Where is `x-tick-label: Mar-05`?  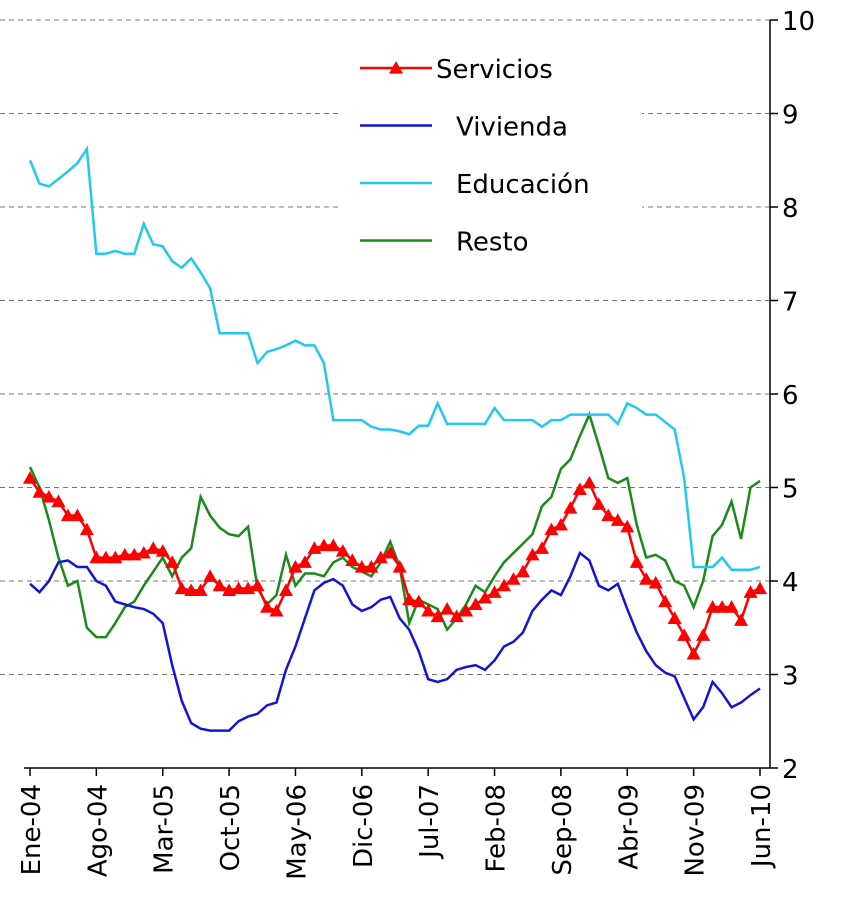
x-tick-label: Mar-05 is located at coordinates (165, 829).